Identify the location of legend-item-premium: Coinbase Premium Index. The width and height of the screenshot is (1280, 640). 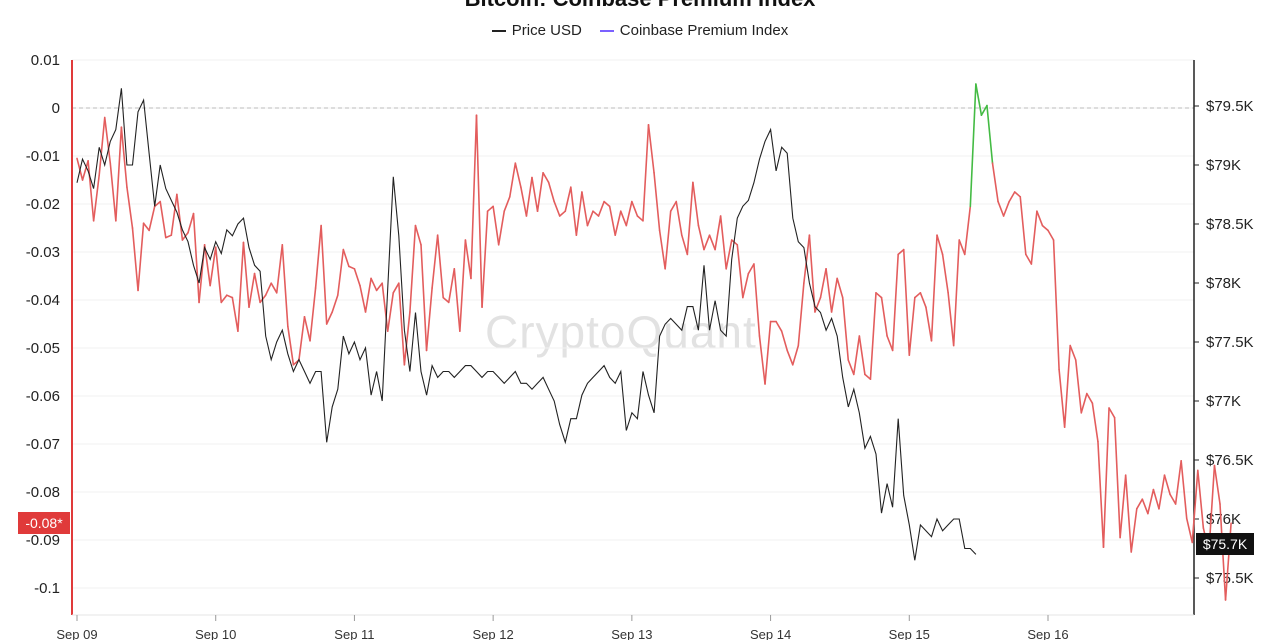
(694, 30).